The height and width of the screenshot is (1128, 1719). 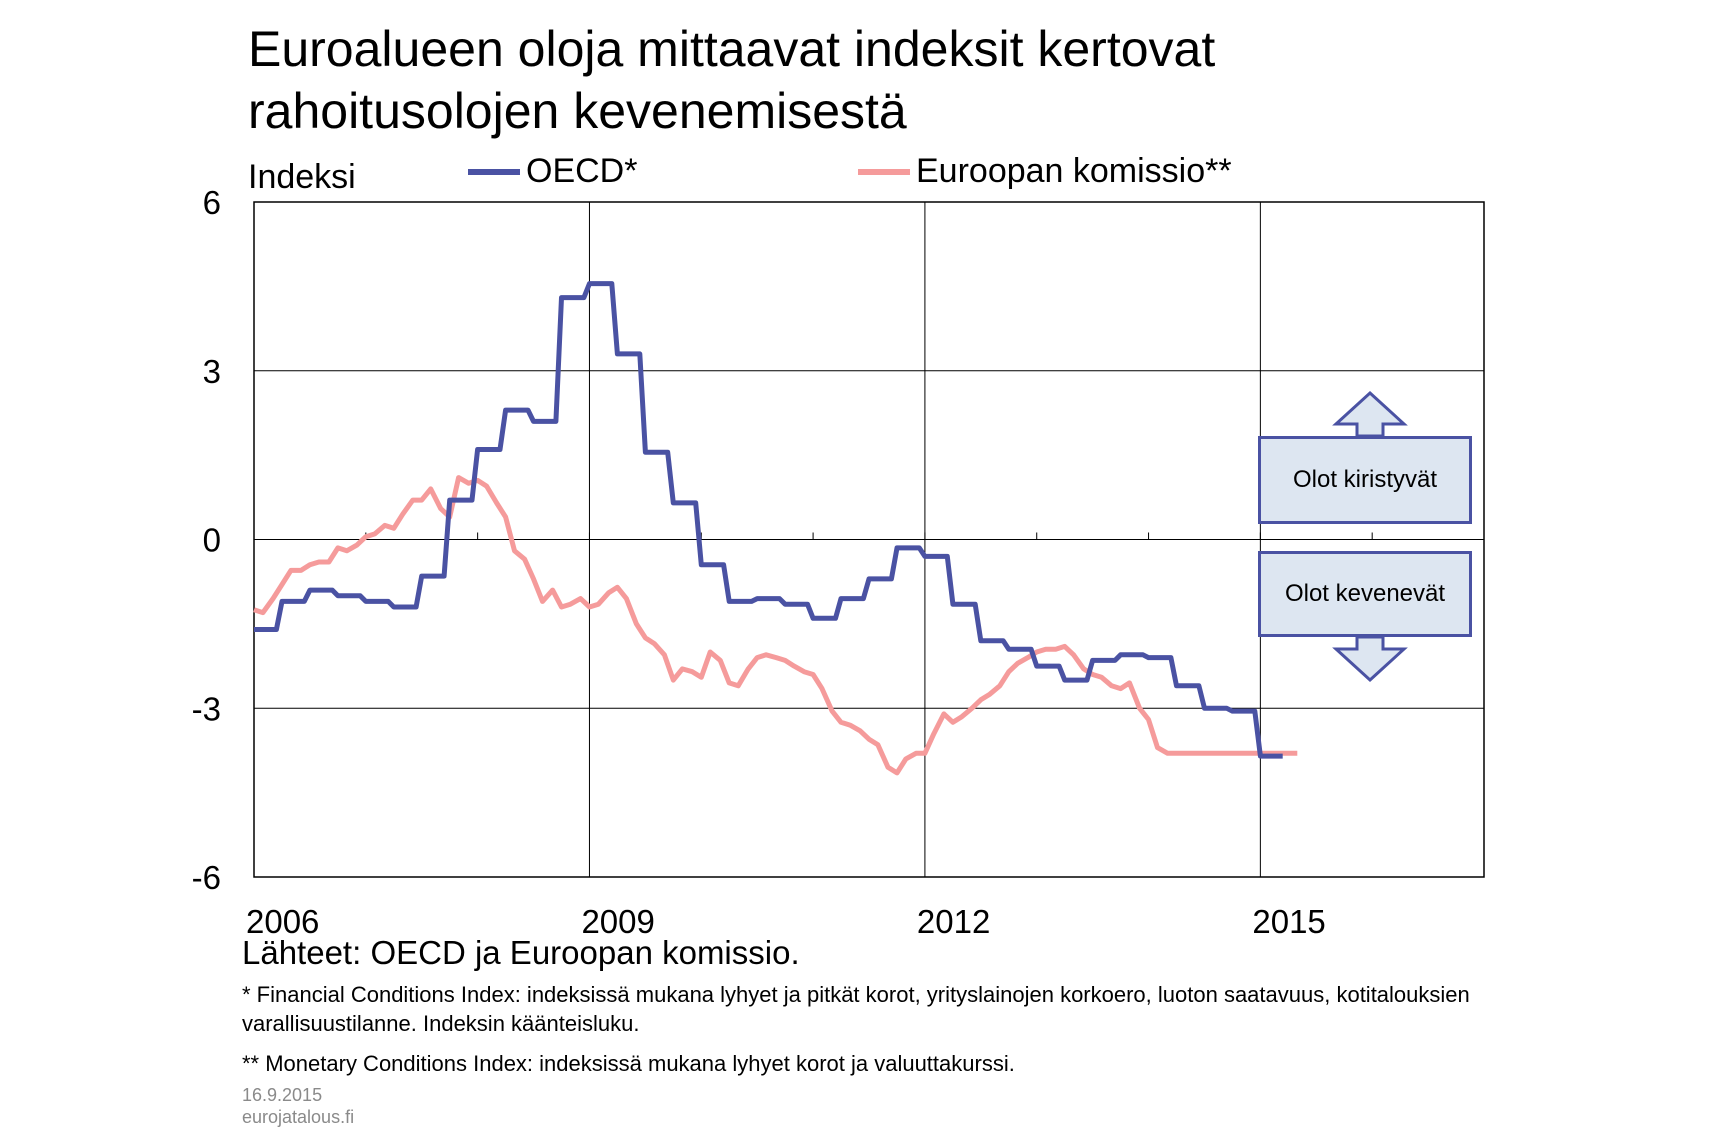 What do you see at coordinates (582, 171) in the screenshot?
I see `legend-label-oecd: OECD*` at bounding box center [582, 171].